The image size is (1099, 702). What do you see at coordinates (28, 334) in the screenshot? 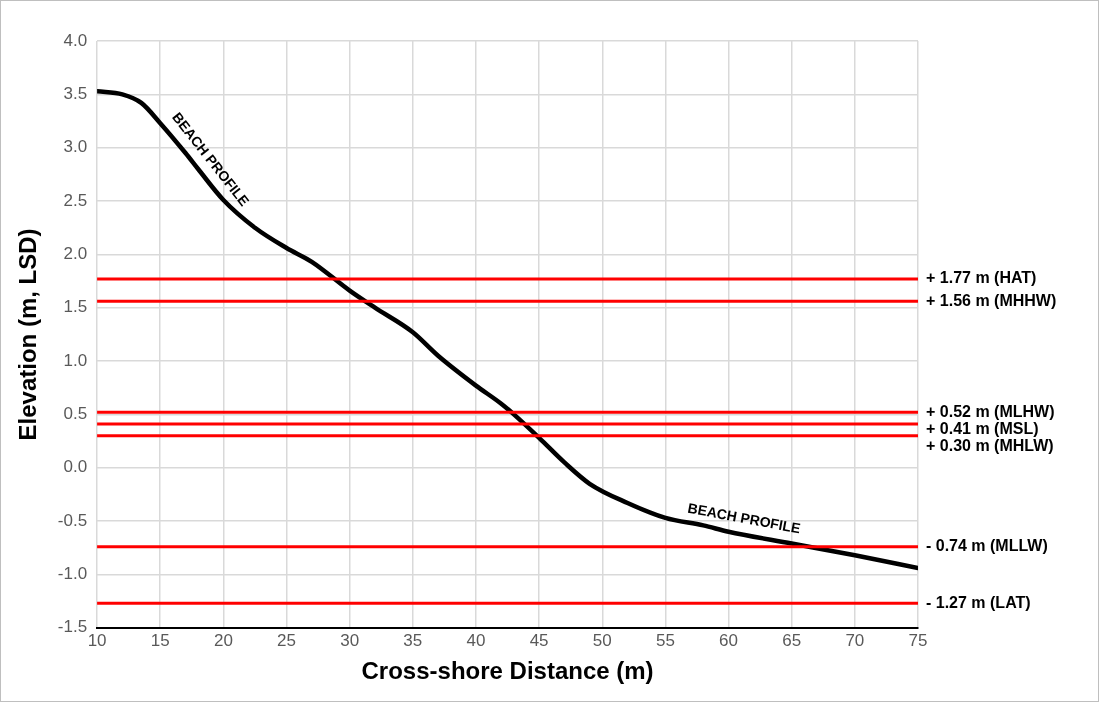
I see `y-axis-title: Elevation (m, LSD)` at bounding box center [28, 334].